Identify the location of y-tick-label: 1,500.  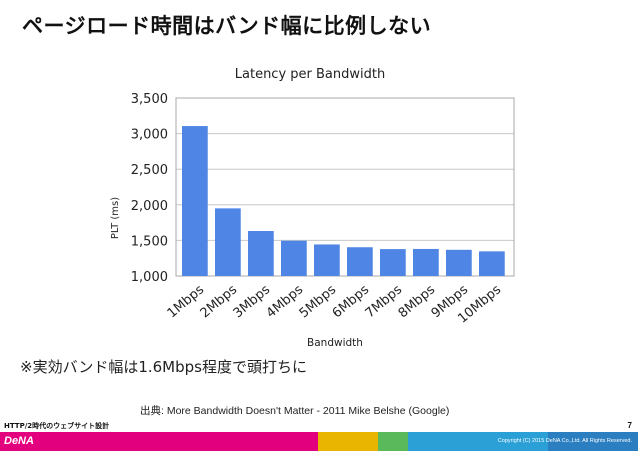
(149, 241).